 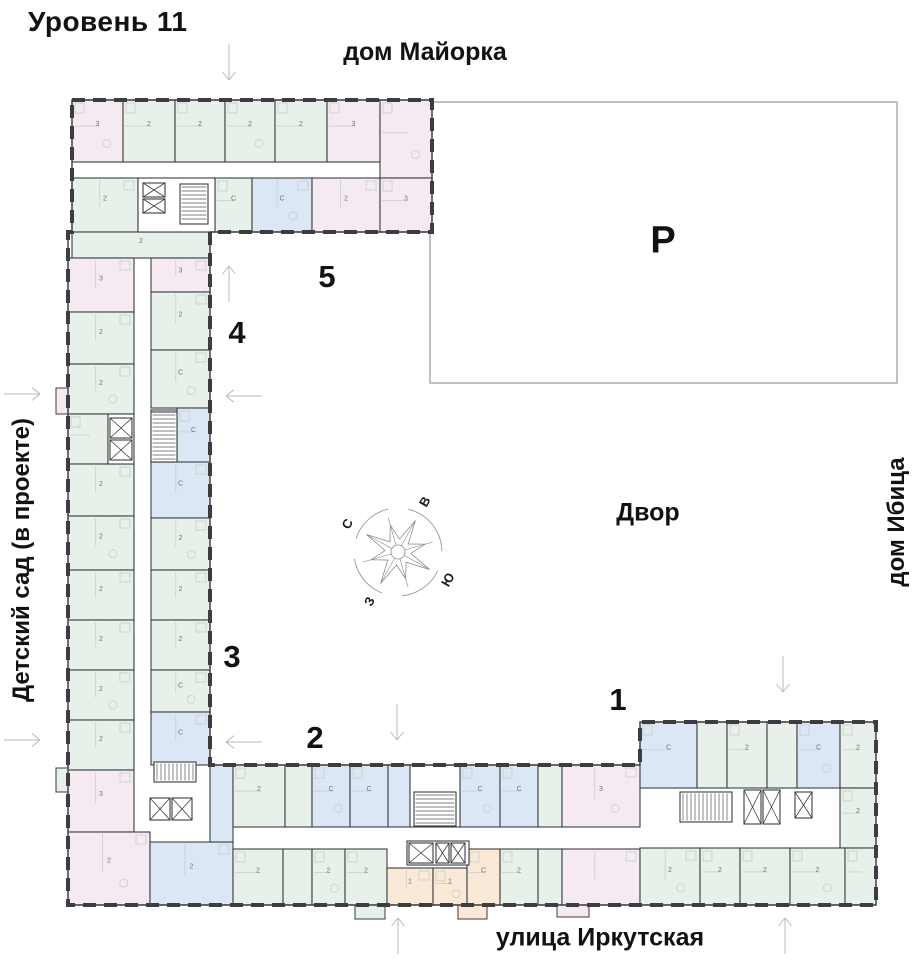 What do you see at coordinates (108, 21) in the screenshot?
I see `page-title: Уровень 11` at bounding box center [108, 21].